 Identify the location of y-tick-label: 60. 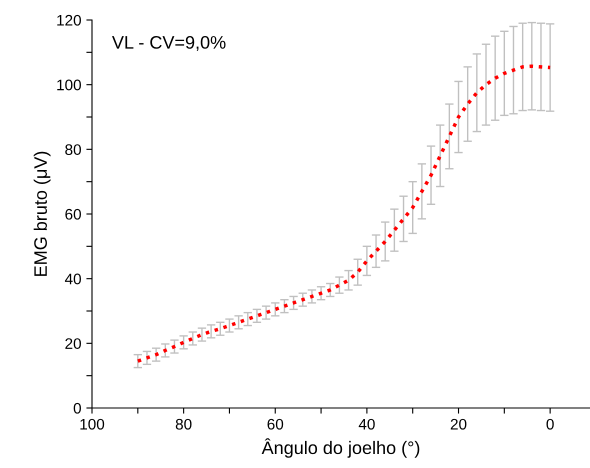
(73, 214).